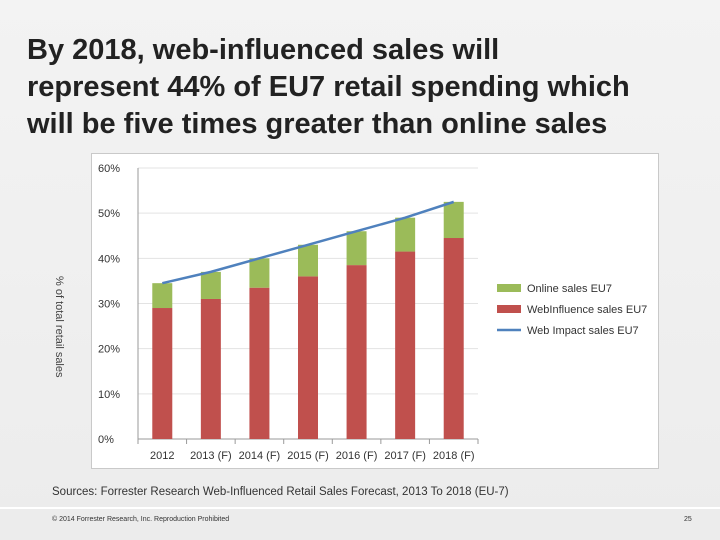 Image resolution: width=720 pixels, height=540 pixels. I want to click on page-number: 25, so click(688, 519).